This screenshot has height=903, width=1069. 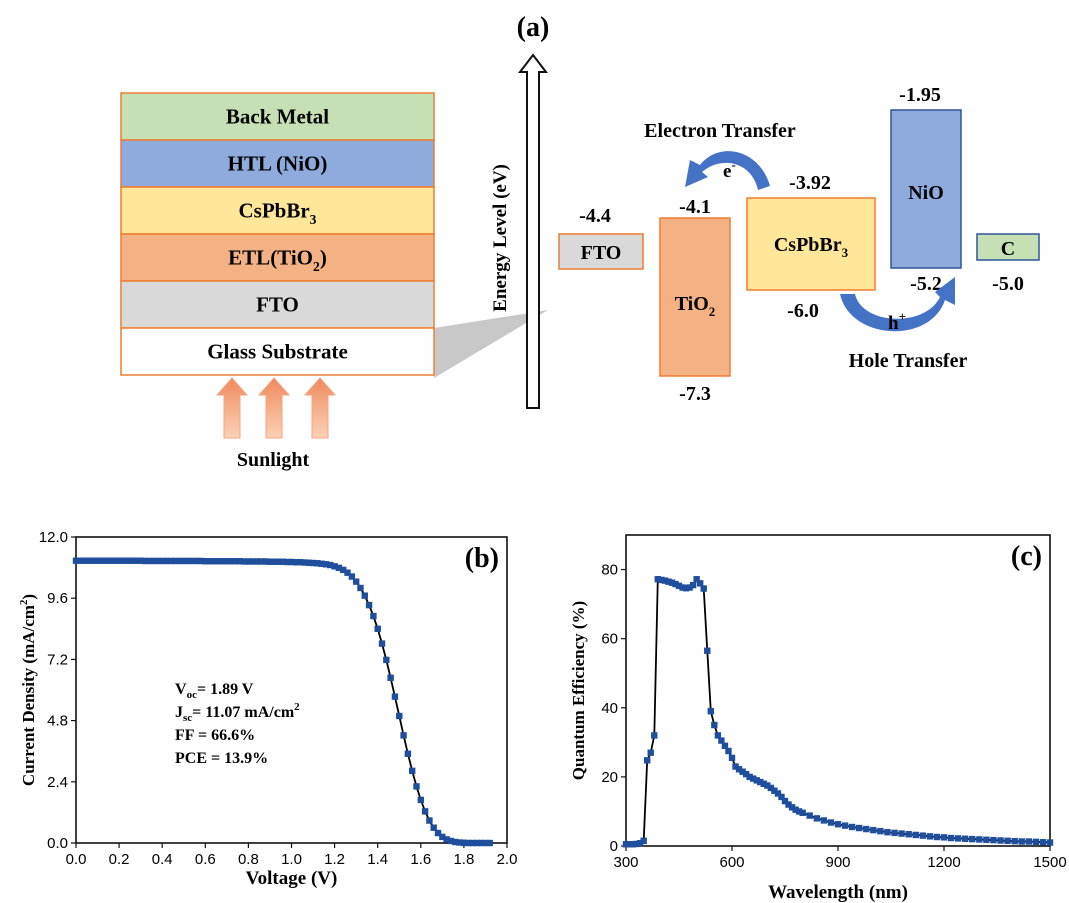 I want to click on band-c, so click(x=1008, y=247).